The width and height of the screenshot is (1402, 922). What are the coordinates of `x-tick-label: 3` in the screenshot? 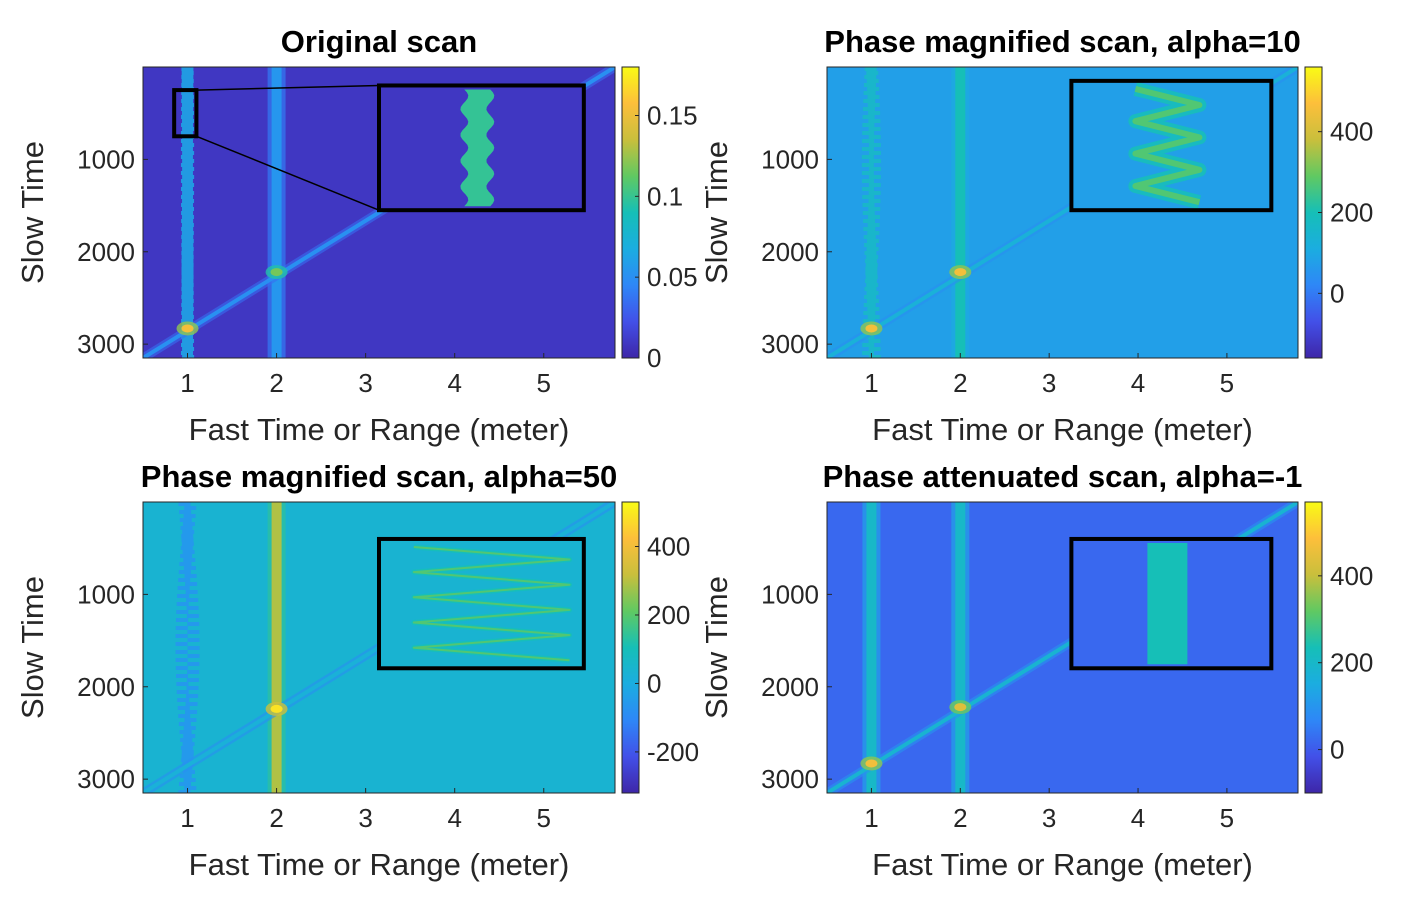 It's located at (1049, 818).